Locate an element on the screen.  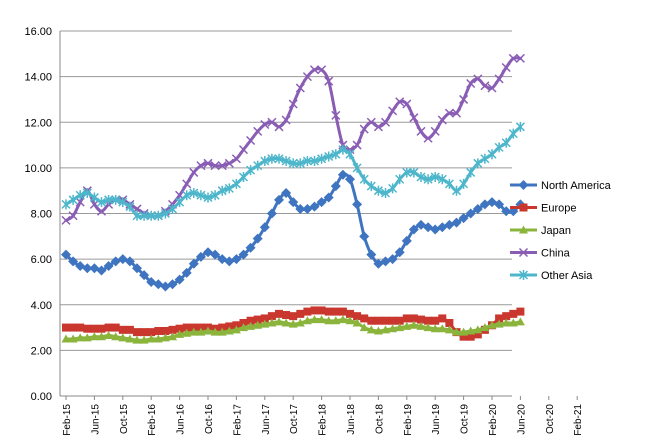
x-tick-label: Oct-20 is located at coordinates (550, 419).